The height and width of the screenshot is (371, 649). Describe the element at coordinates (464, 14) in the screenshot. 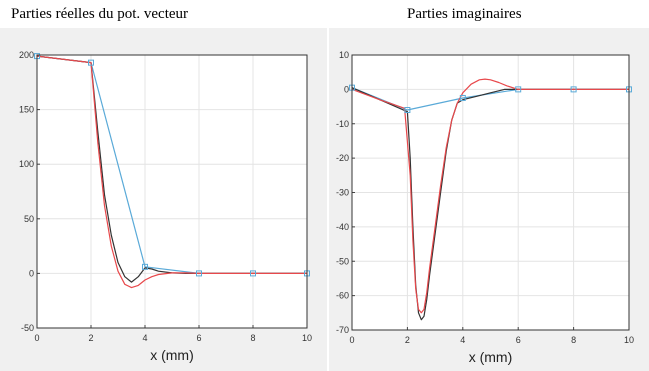

I see `right-chart-title: Parties imaginaires` at that location.